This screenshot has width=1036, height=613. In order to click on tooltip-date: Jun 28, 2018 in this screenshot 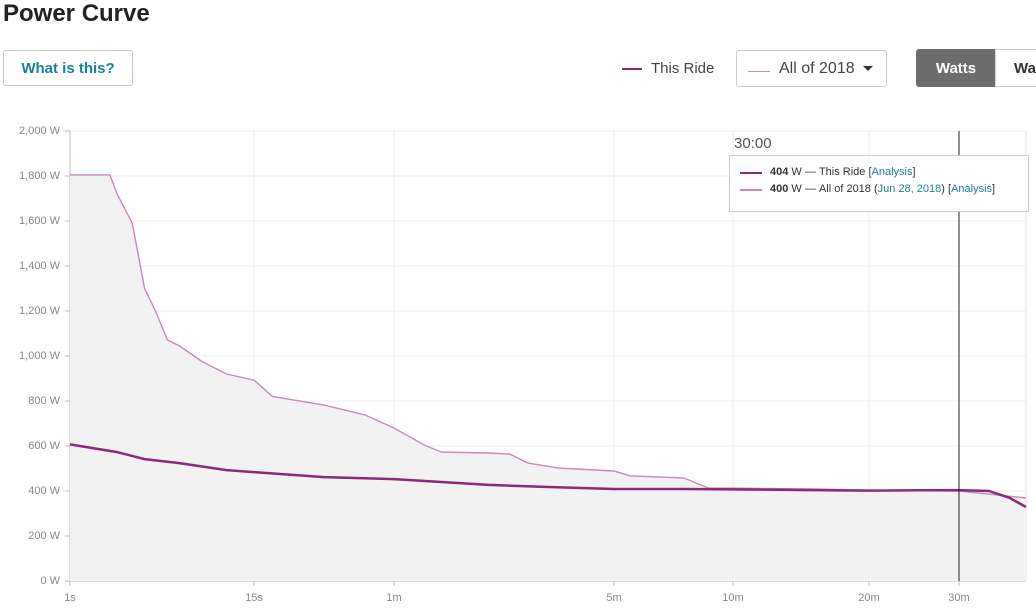, I will do `click(909, 189)`.